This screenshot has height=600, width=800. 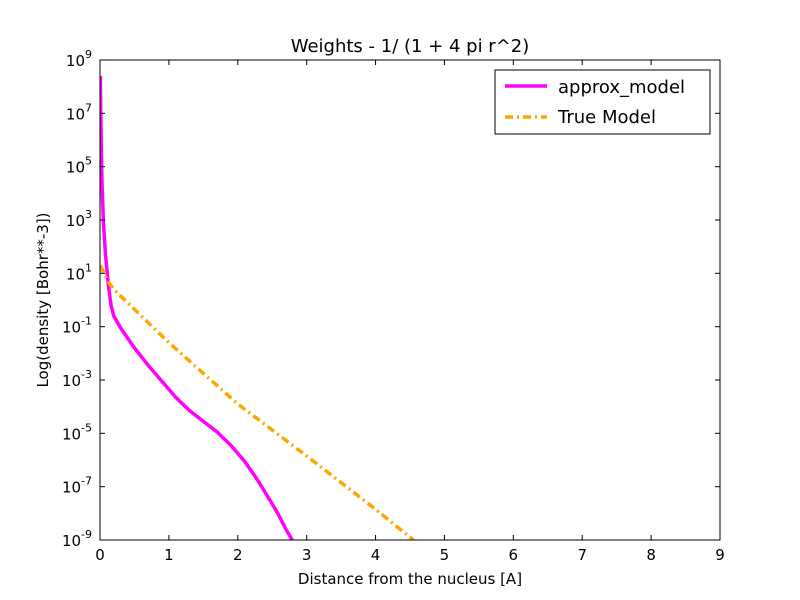 I want to click on y-tick-label: 10³, so click(x=79, y=219).